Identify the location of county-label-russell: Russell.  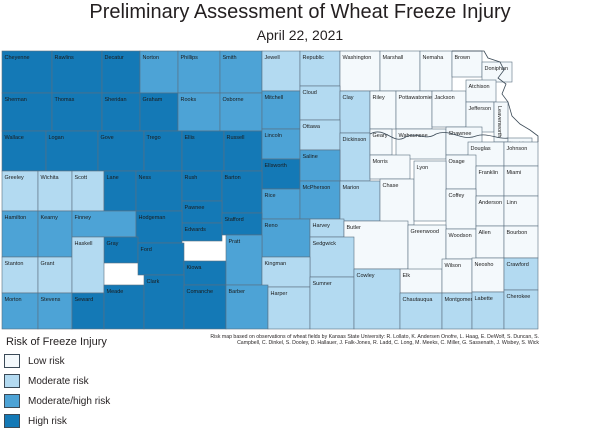
(236, 138).